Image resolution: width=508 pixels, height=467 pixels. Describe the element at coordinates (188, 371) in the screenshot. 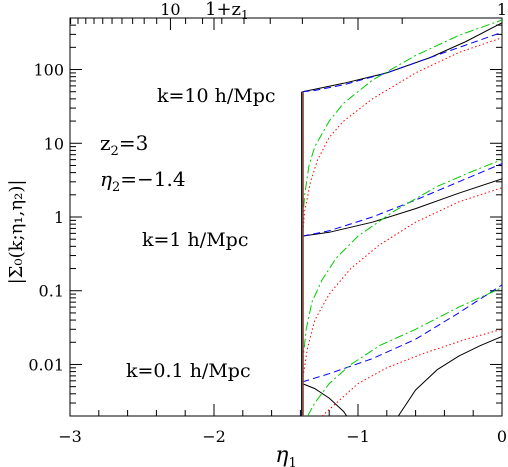

I see `group-label-k01: k=0.1 h/Mpc` at that location.